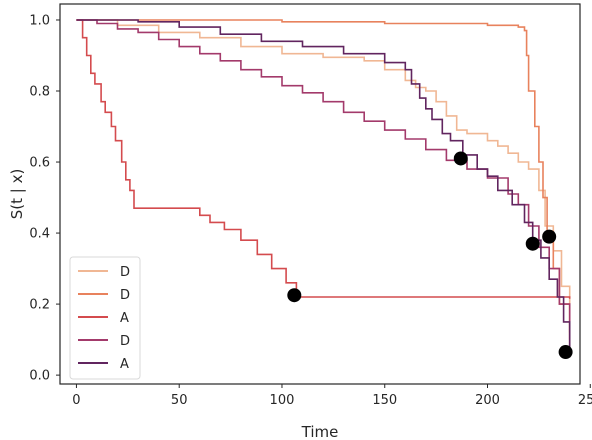  What do you see at coordinates (125, 295) in the screenshot?
I see `legend-label-1: D` at bounding box center [125, 295].